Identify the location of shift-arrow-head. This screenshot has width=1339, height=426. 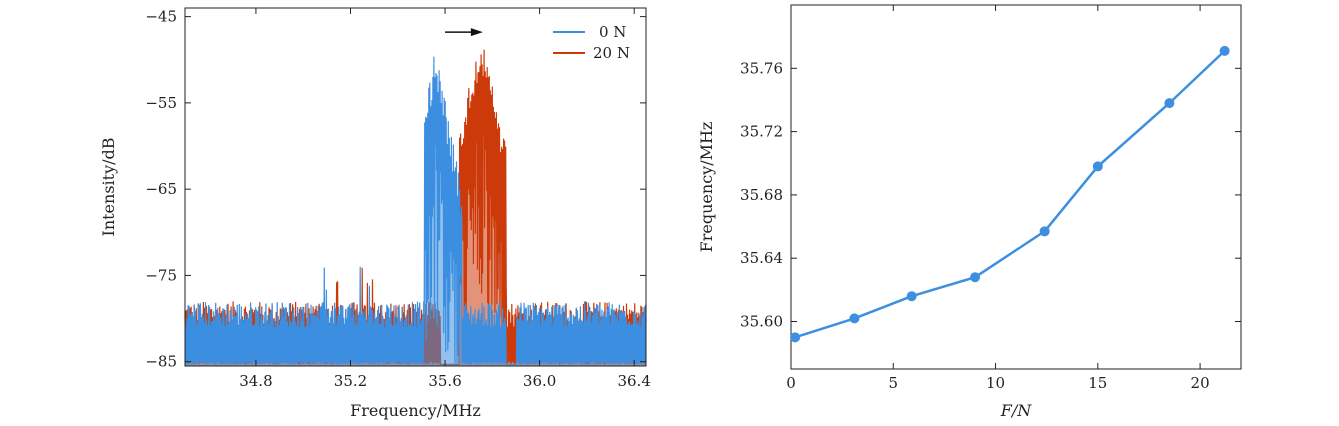
(476, 32).